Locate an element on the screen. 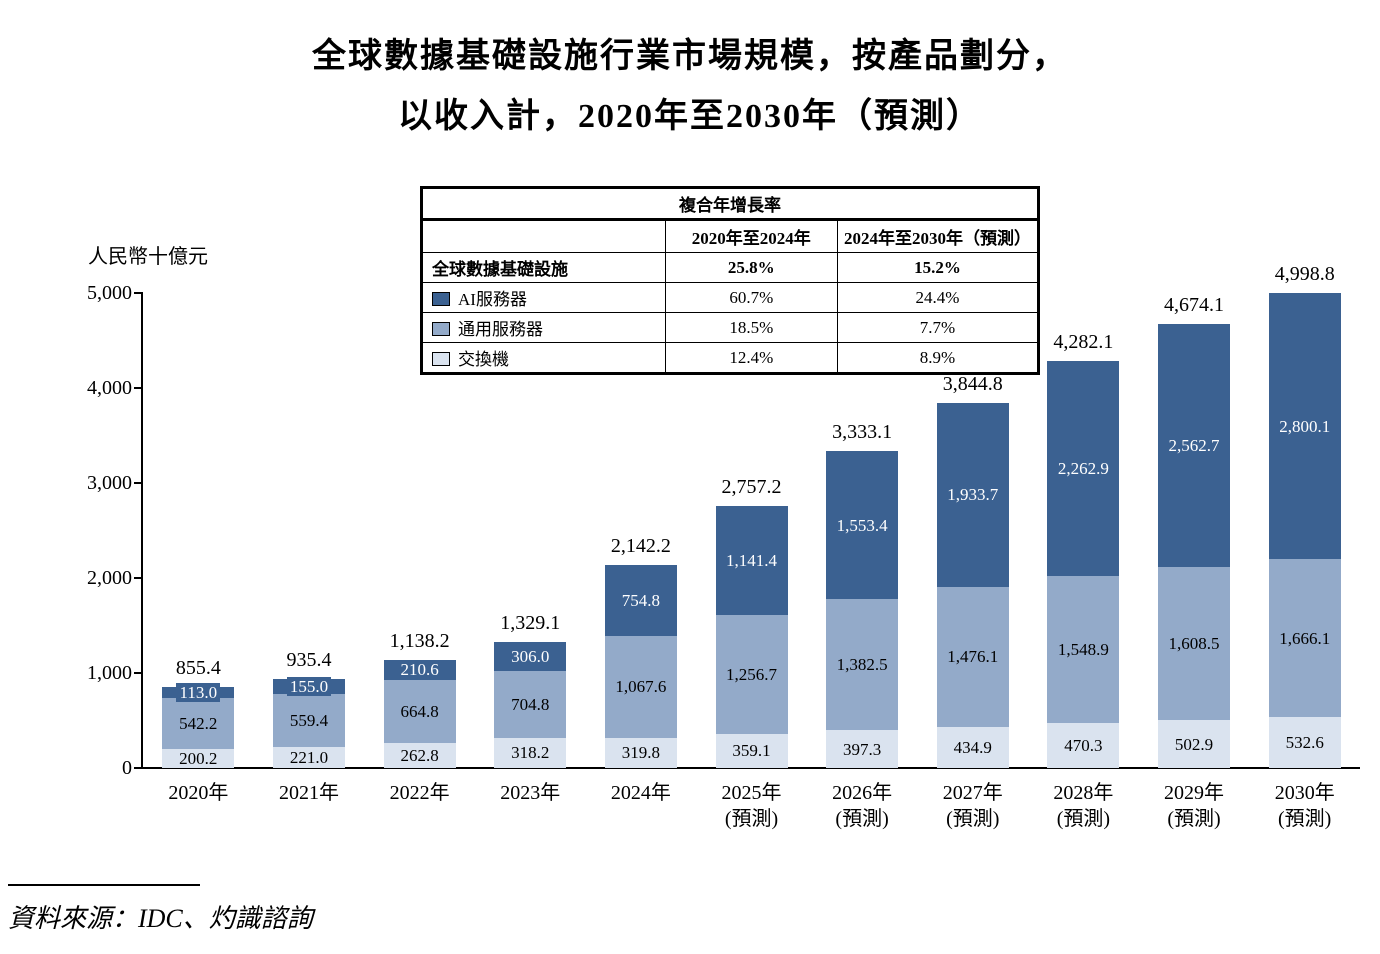 This screenshot has width=1380, height=954. segment-value-label: 306.0 is located at coordinates (530, 656).